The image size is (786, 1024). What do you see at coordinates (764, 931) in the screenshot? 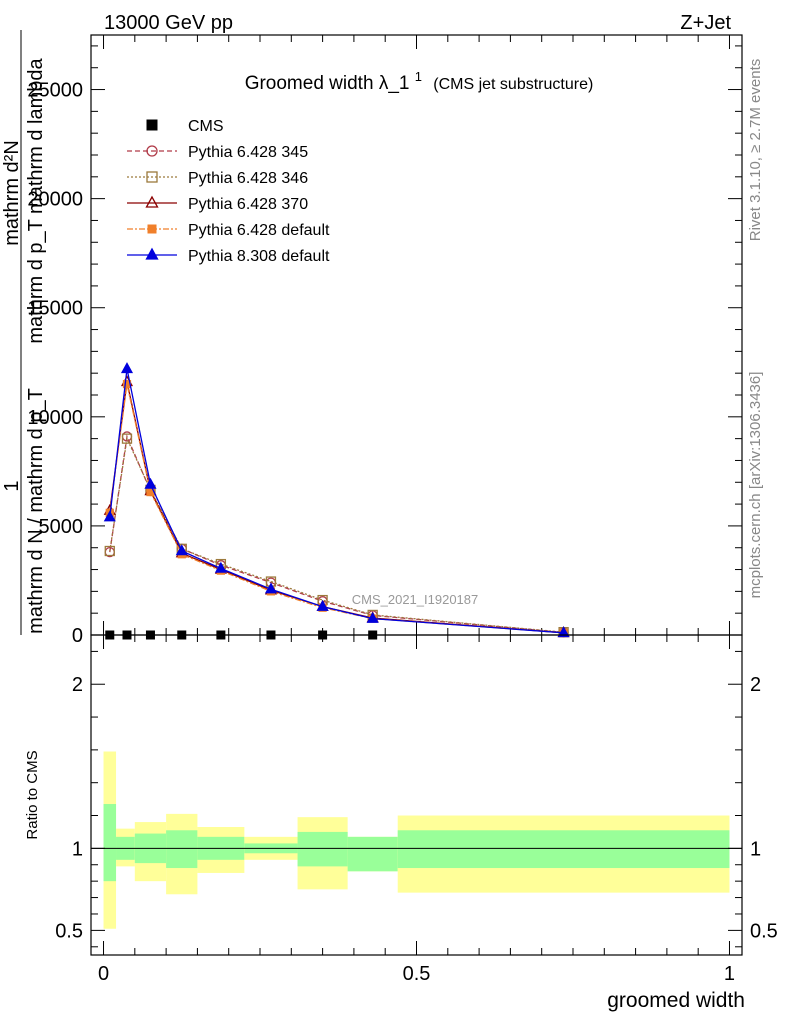
I see `ratio-ytick-label-right: 0.5` at bounding box center [764, 931].